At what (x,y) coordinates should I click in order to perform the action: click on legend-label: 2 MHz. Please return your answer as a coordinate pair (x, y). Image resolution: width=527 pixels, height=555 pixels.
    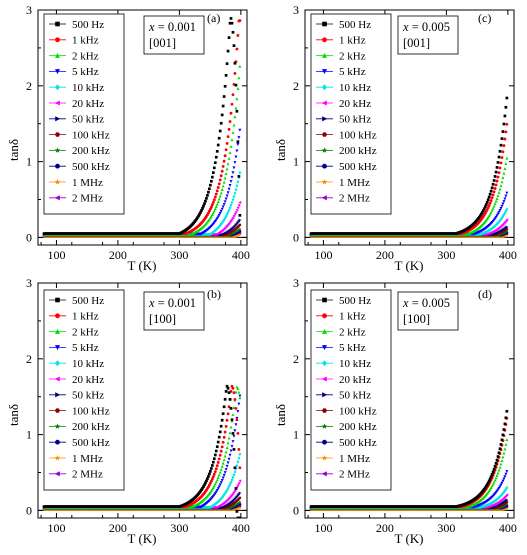
    Looking at the image, I should click on (87, 199).